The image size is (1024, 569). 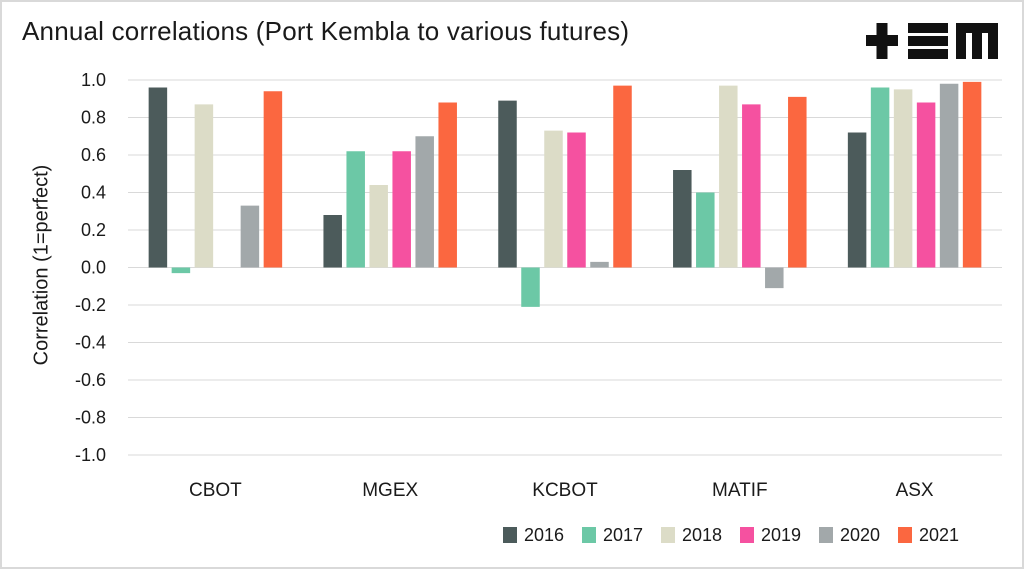 I want to click on legend-label: 2017, so click(x=623, y=534).